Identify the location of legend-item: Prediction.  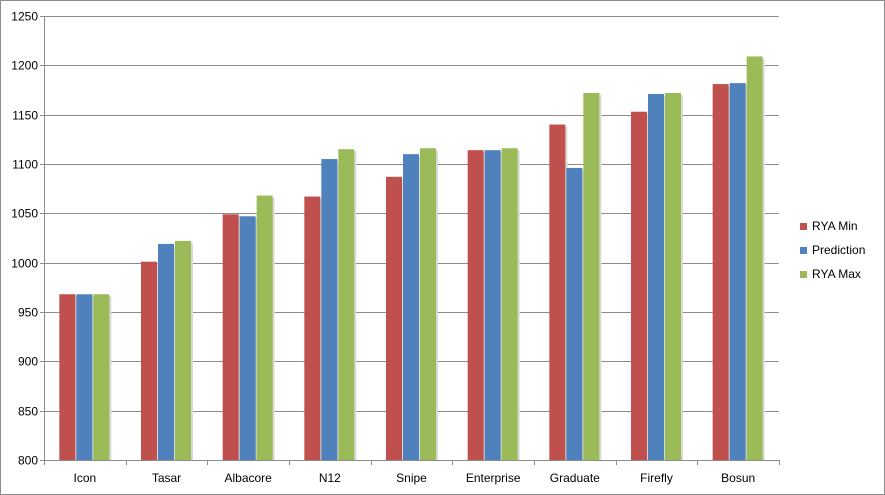
(840, 250).